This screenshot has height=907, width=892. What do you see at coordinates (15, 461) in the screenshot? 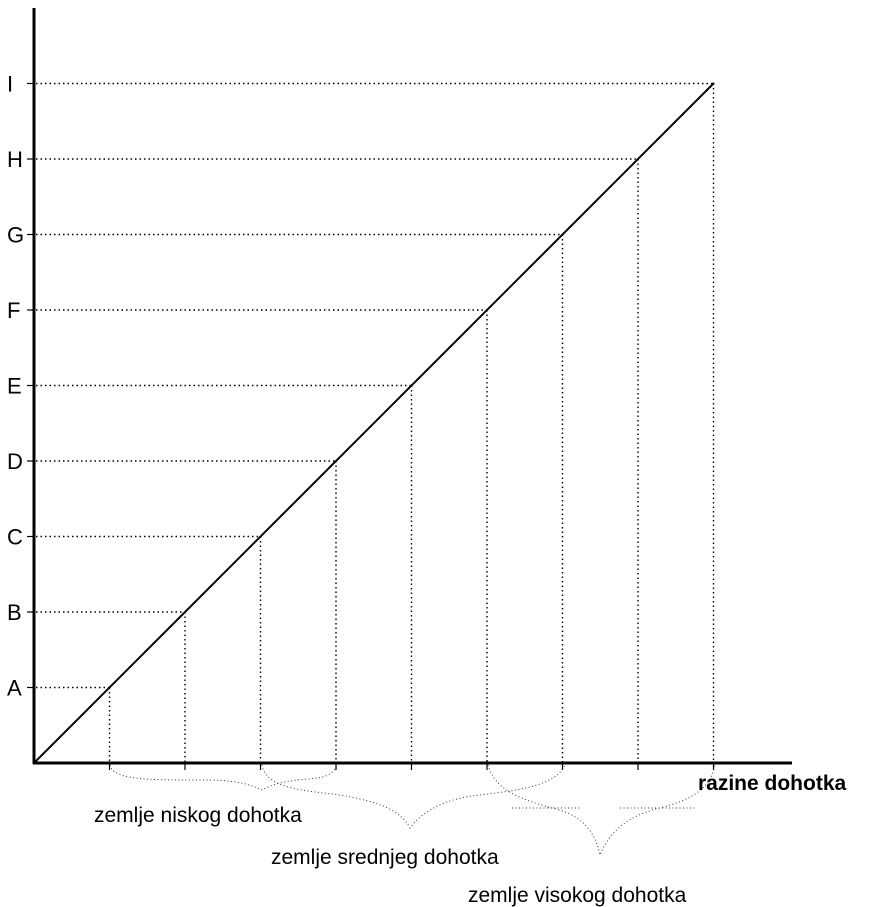
I see `y-level-label-d: D` at bounding box center [15, 461].